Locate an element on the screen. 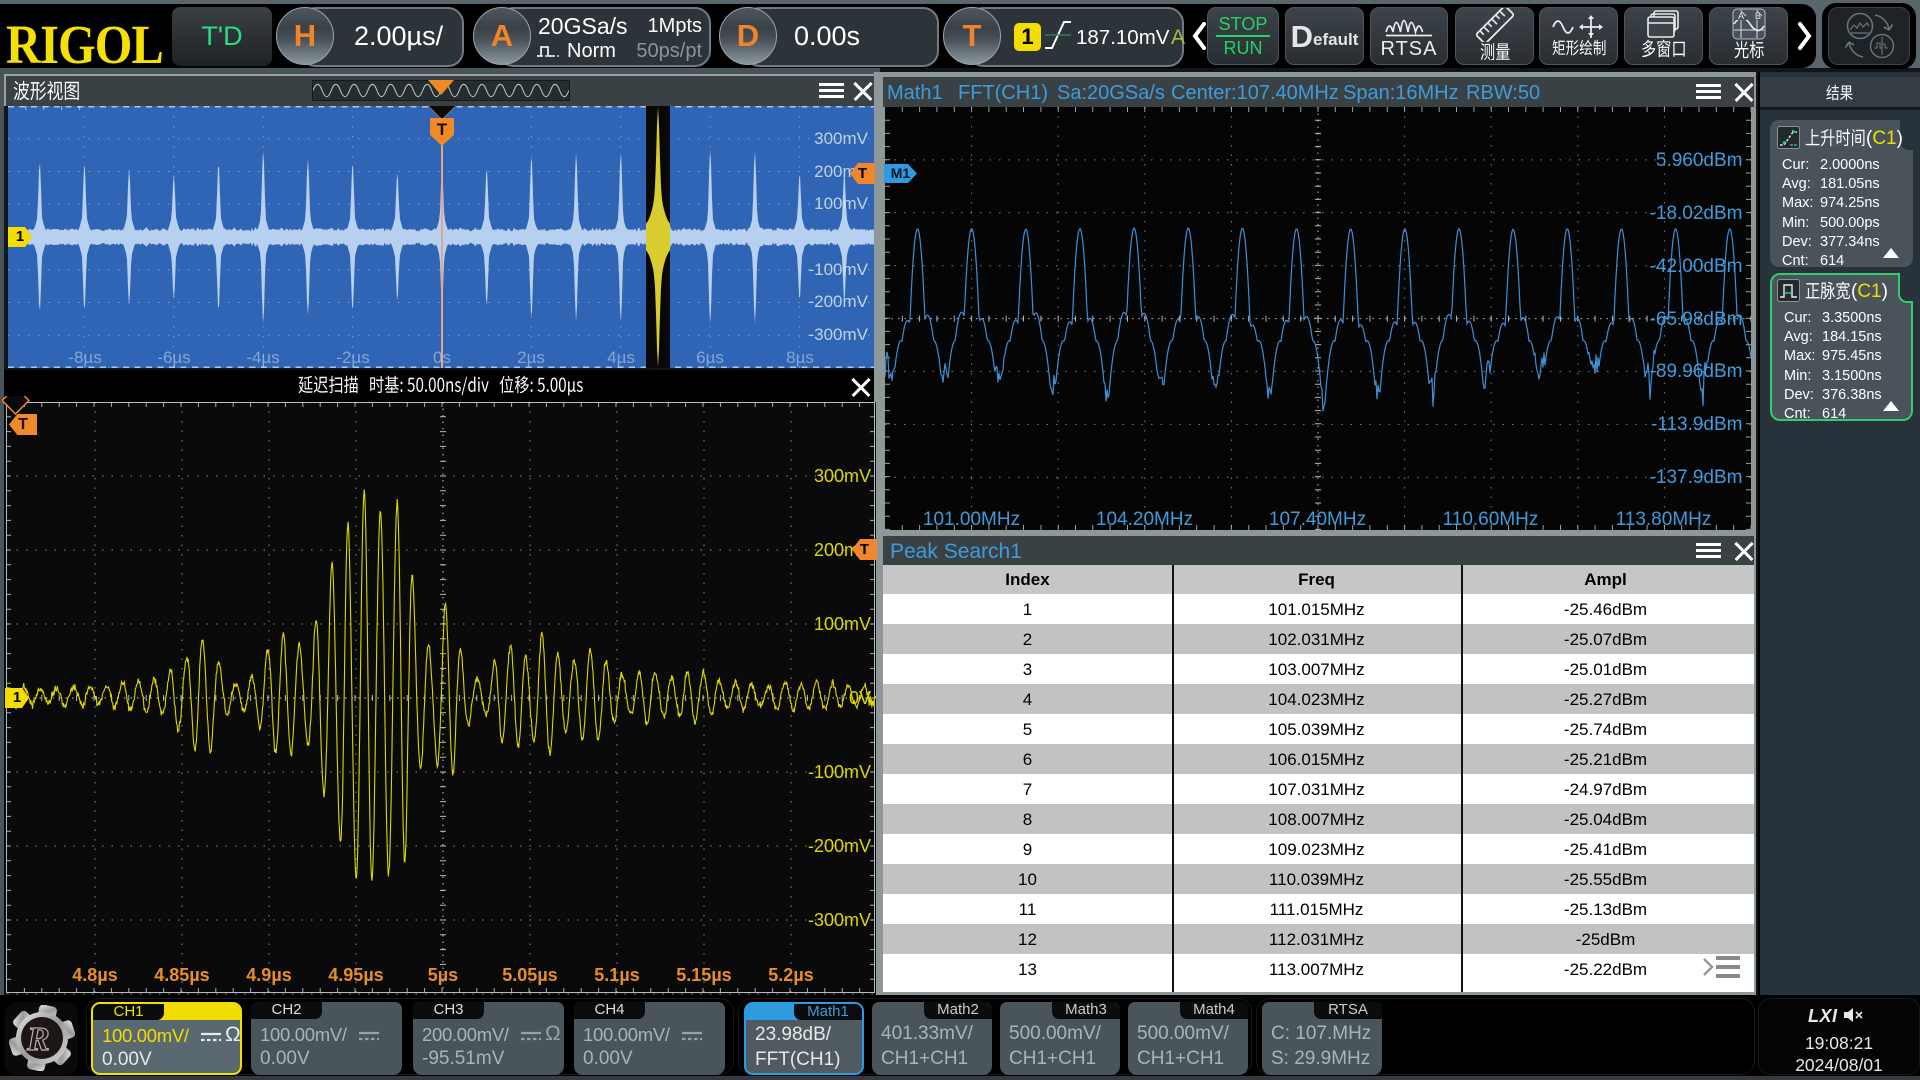  svg-text: R is located at coordinates (38, 1039).